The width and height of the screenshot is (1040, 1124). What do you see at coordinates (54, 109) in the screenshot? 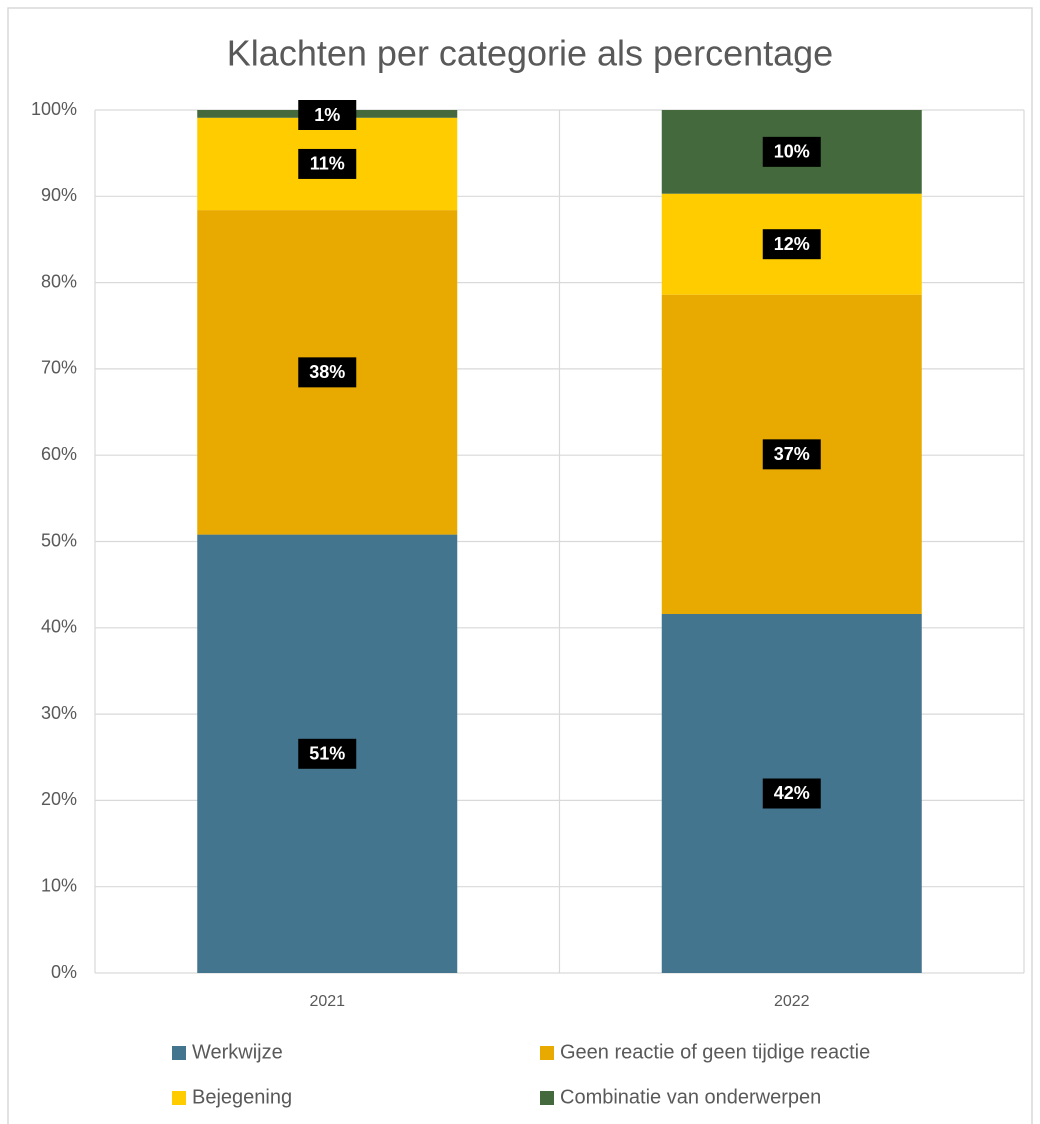
I see `y-tick-label: 100%` at bounding box center [54, 109].